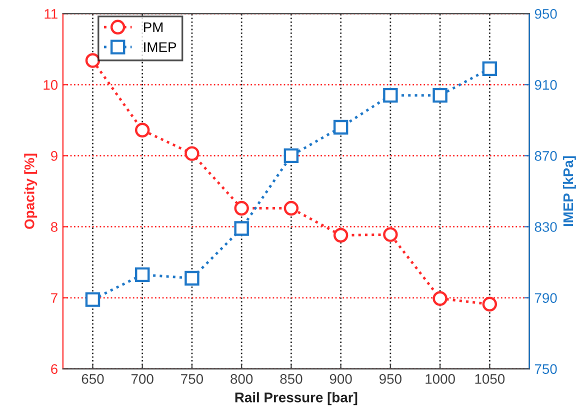 This screenshot has height=413, width=583. What do you see at coordinates (490, 379) in the screenshot?
I see `x-tick-label: 1050` at bounding box center [490, 379].